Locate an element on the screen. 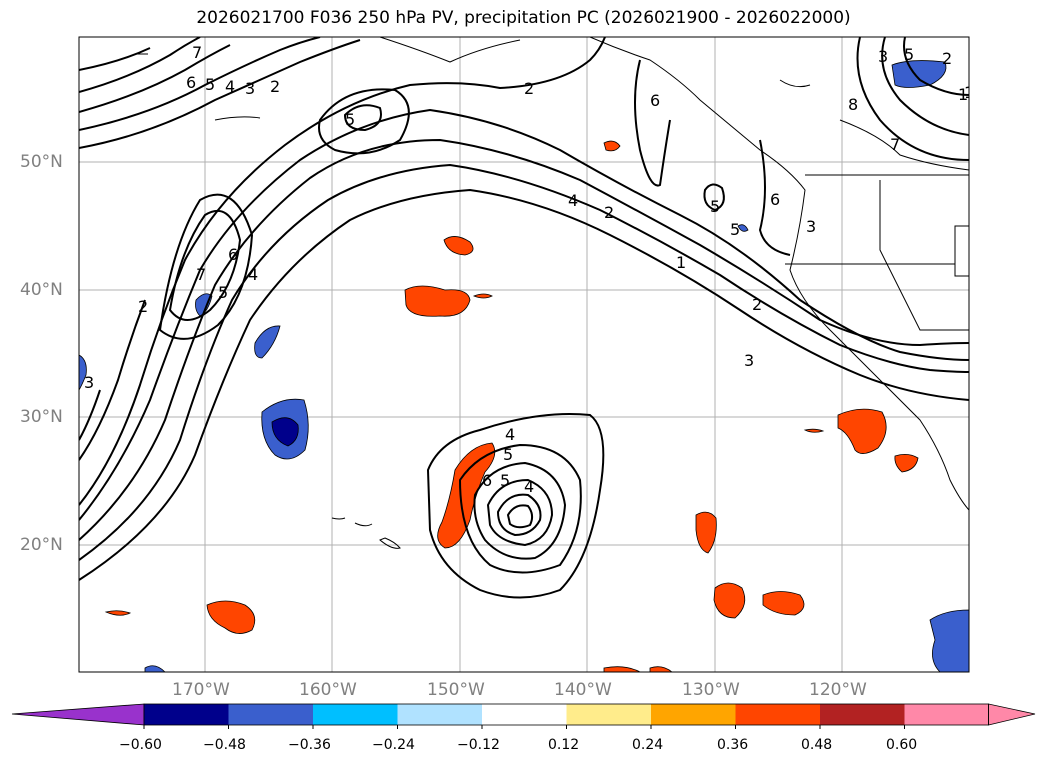 The width and height of the screenshot is (1047, 765). lon-label: 150°W is located at coordinates (456, 690).